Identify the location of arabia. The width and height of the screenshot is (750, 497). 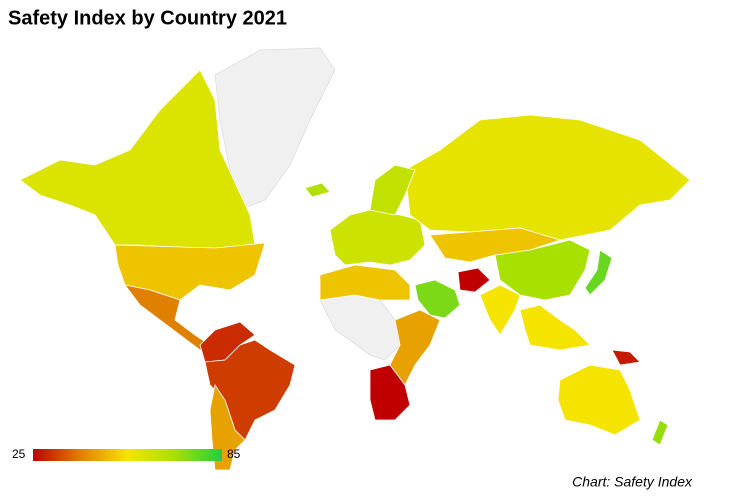
(437, 299).